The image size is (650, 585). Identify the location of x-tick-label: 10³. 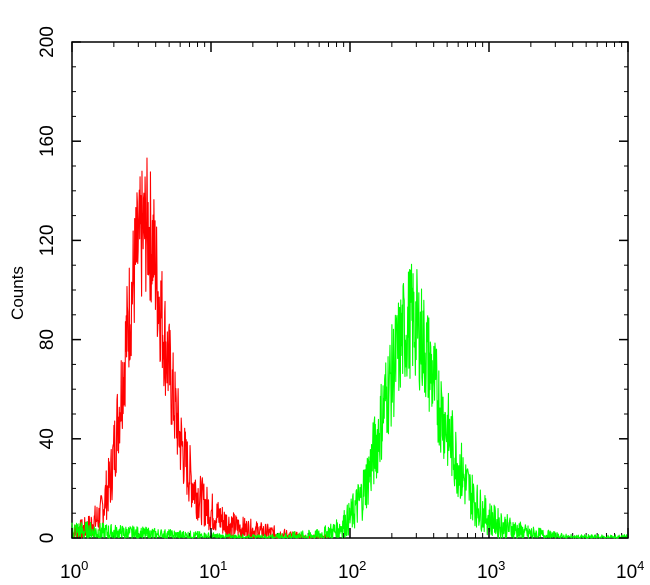
(491, 570).